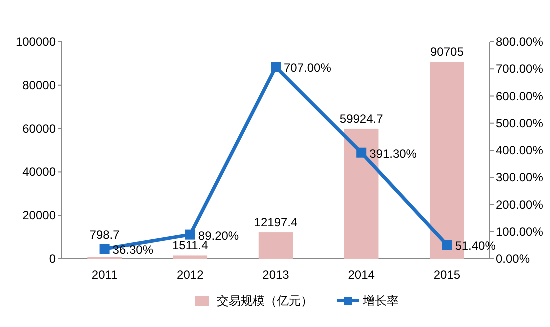  I want to click on legend-label: 增长率, so click(380, 301).